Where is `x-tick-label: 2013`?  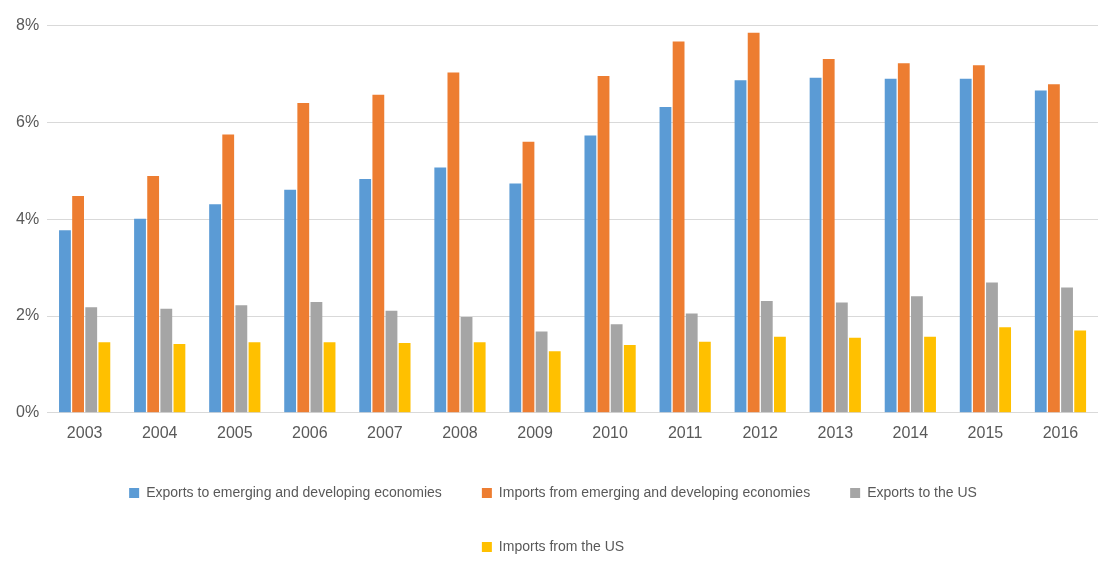
x-tick-label: 2013 is located at coordinates (835, 432).